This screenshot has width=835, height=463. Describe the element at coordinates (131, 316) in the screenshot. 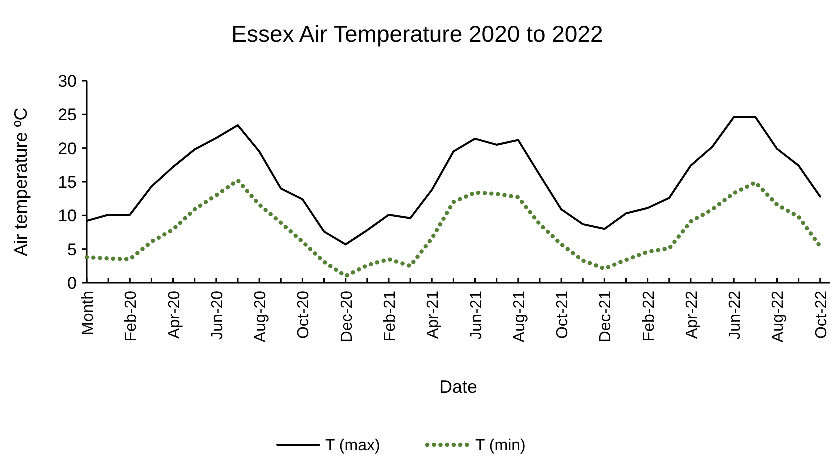

I see `x-tick-label: Feb-20` at that location.